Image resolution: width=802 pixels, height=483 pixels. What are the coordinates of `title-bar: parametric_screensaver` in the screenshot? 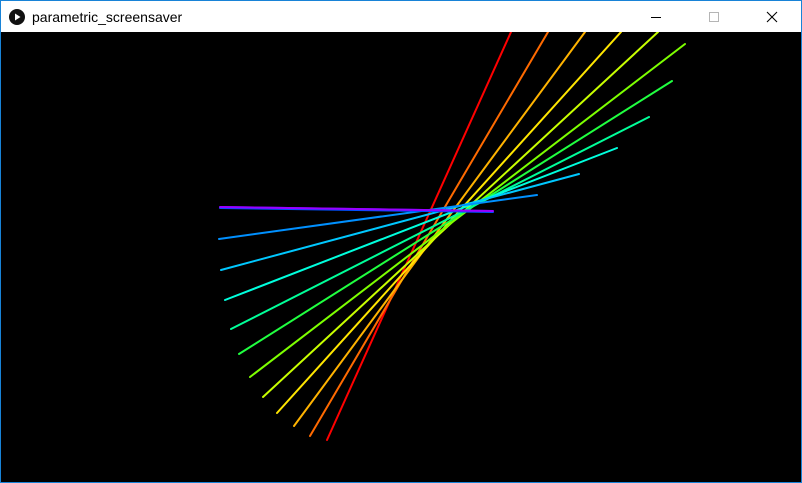 It's located at (401, 16).